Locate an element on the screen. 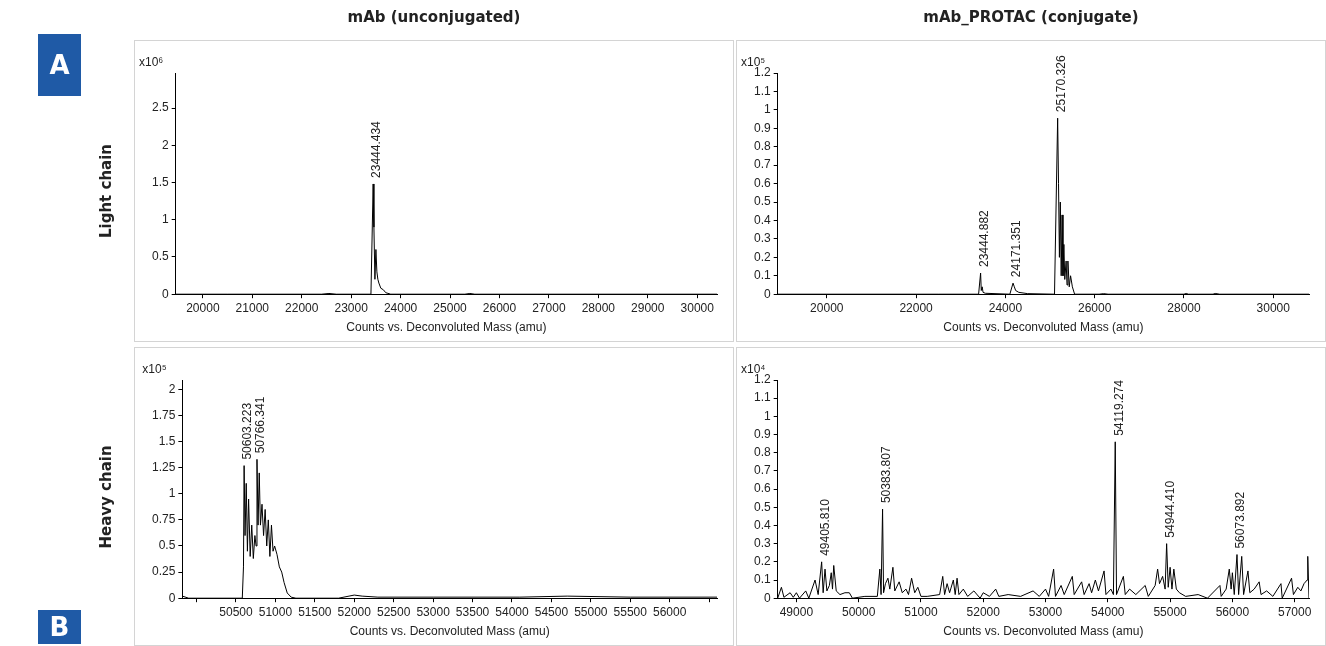 Image resolution: width=1326 pixels, height=646 pixels. x-tick-label: 21000 is located at coordinates (252, 307).